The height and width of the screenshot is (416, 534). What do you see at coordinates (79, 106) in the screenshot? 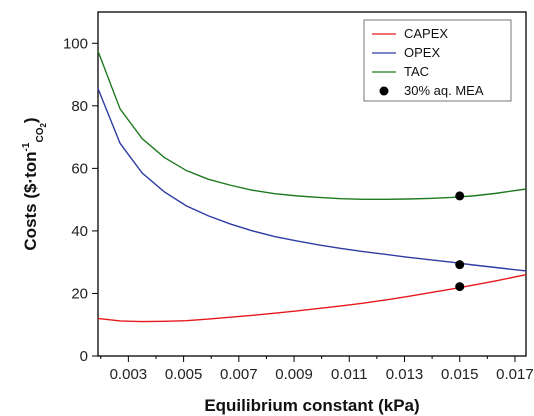
I see `y-tick-label: 80` at bounding box center [79, 106].